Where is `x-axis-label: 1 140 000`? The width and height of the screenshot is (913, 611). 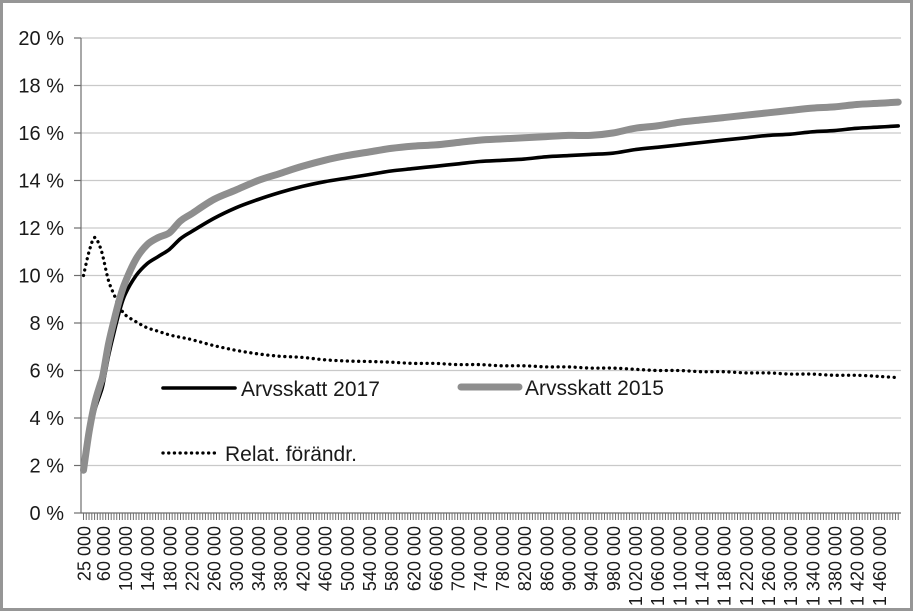
x-axis-label: 1 140 000 is located at coordinates (702, 566).